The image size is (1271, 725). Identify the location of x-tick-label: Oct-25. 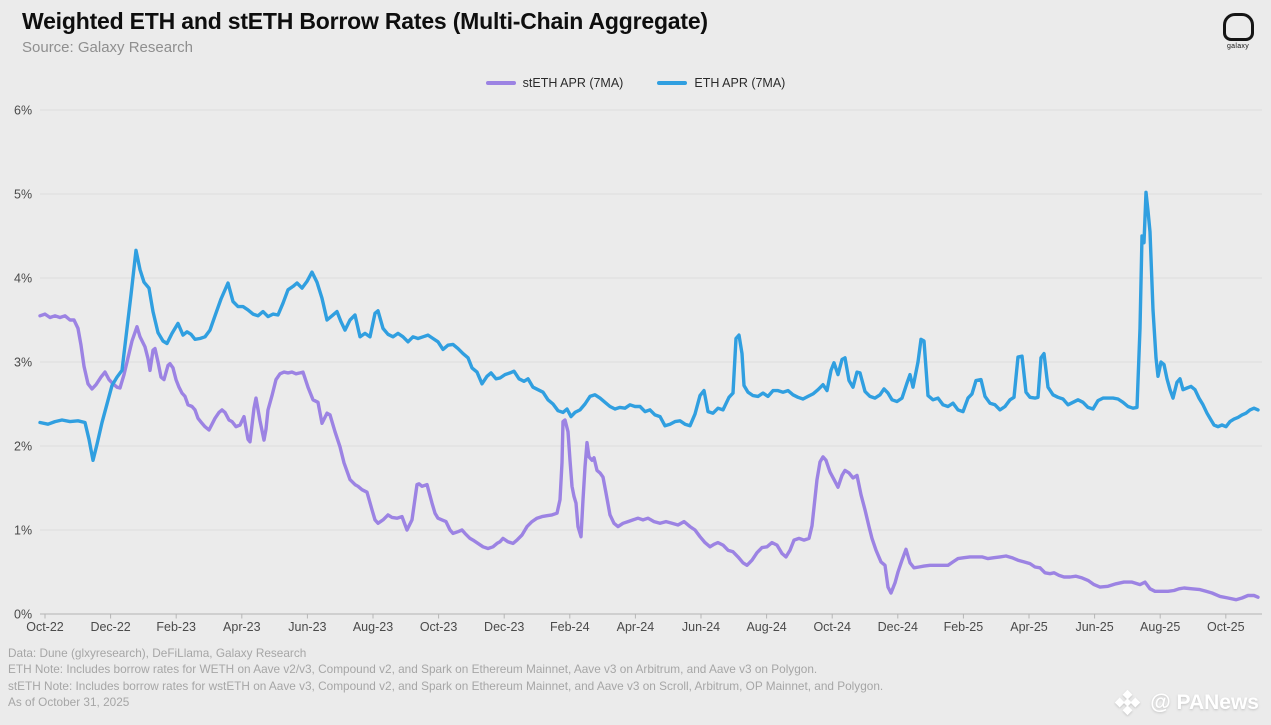
(1226, 627).